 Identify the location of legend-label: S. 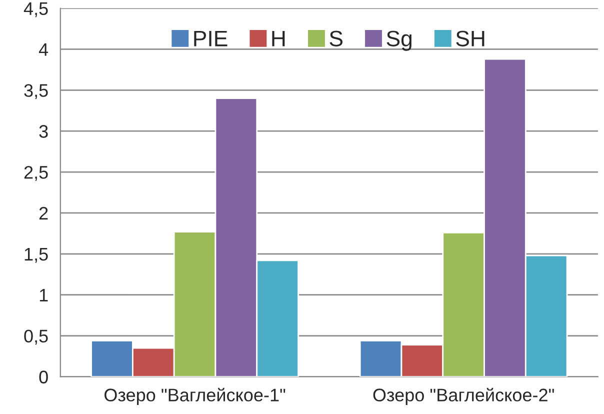
(336, 38).